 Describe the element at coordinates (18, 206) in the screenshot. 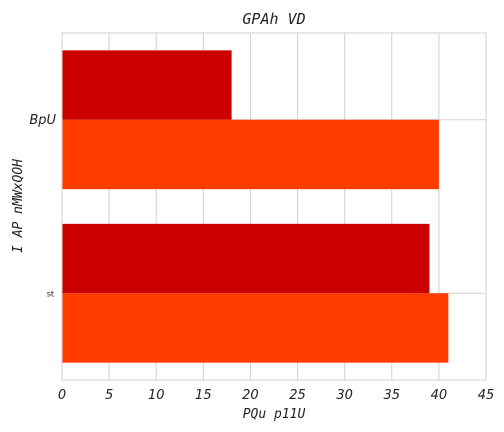

I see `y-axis-label: I AP nMWxQOH` at that location.